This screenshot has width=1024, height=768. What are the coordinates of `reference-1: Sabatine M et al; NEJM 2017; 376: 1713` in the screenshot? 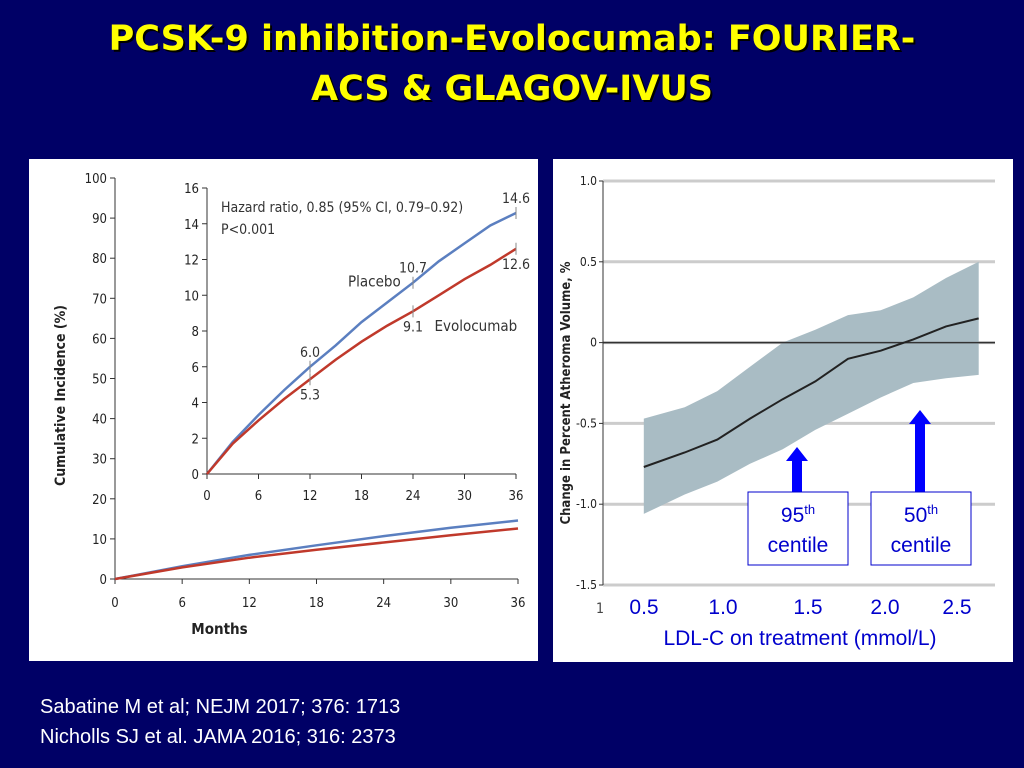 It's located at (220, 707).